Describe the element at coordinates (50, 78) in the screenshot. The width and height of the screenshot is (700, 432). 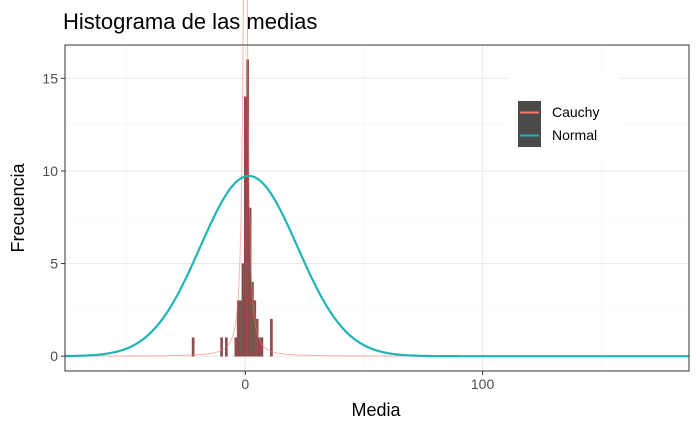
I see `y-tick-label: 15` at that location.